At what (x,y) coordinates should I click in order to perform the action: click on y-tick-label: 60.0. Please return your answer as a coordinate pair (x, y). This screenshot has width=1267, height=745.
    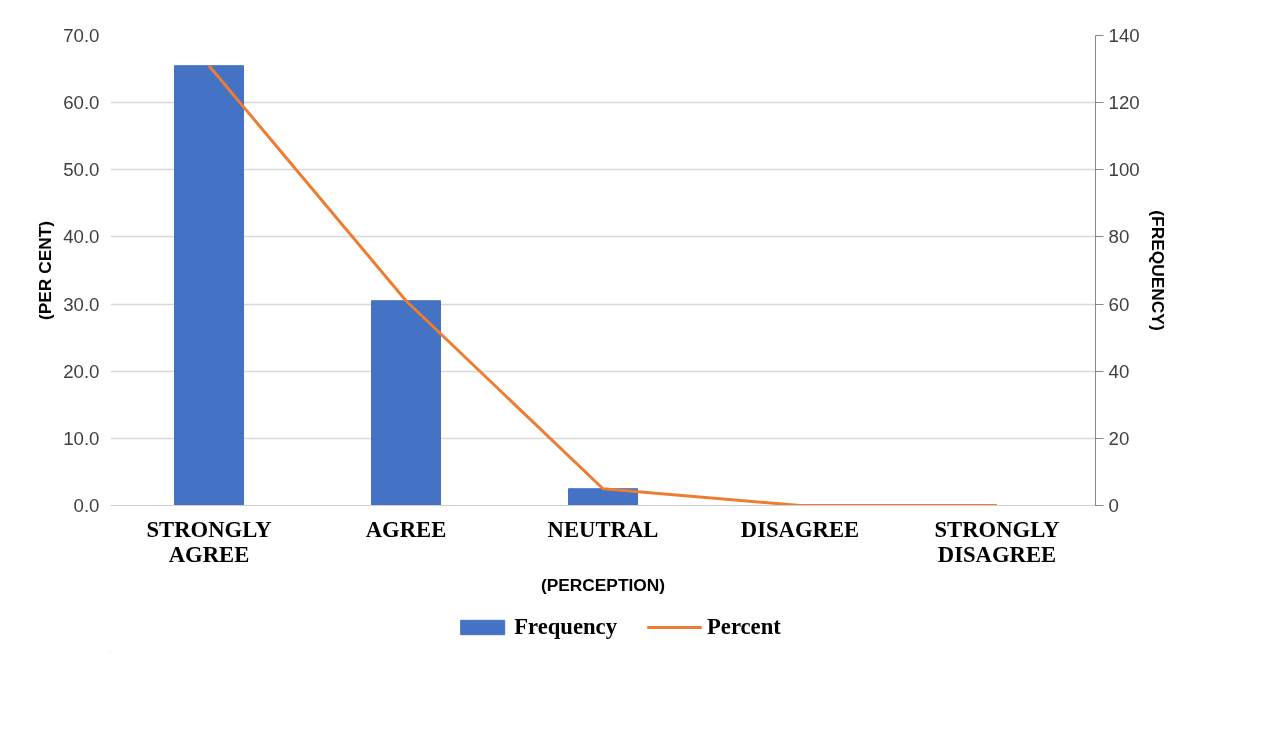
    Looking at the image, I should click on (81, 103).